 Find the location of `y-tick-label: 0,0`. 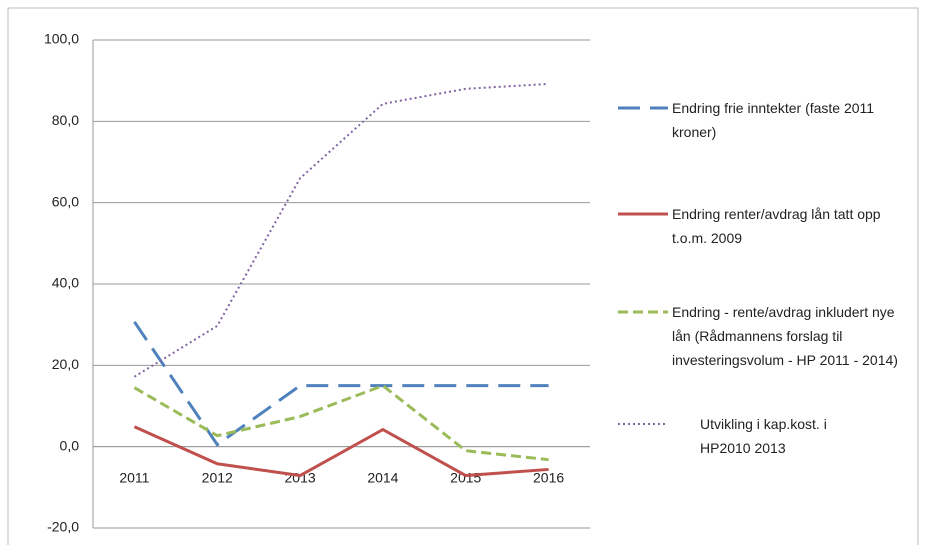

y-tick-label: 0,0 is located at coordinates (70, 445).